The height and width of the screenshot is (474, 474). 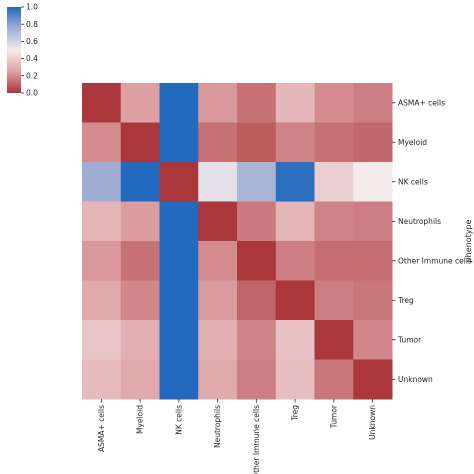 What do you see at coordinates (140, 419) in the screenshot?
I see `column-label: Myeloid` at bounding box center [140, 419].